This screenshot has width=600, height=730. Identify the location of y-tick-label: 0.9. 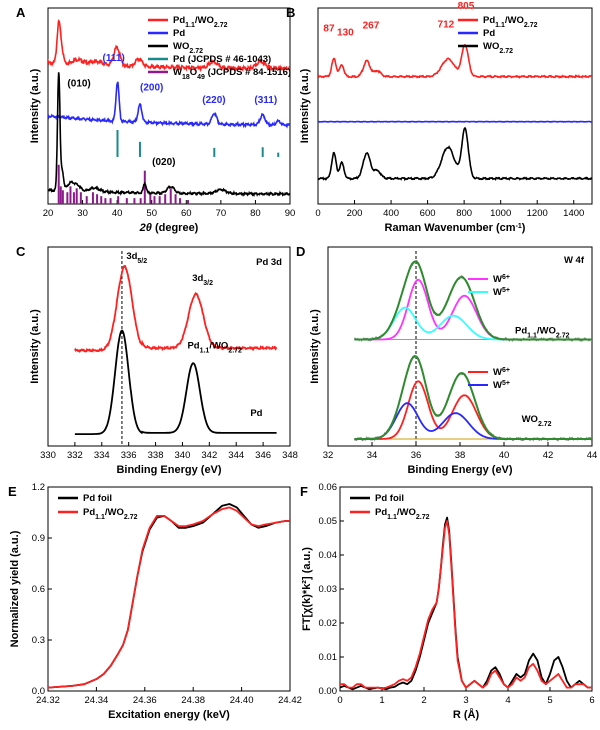
(38, 538).